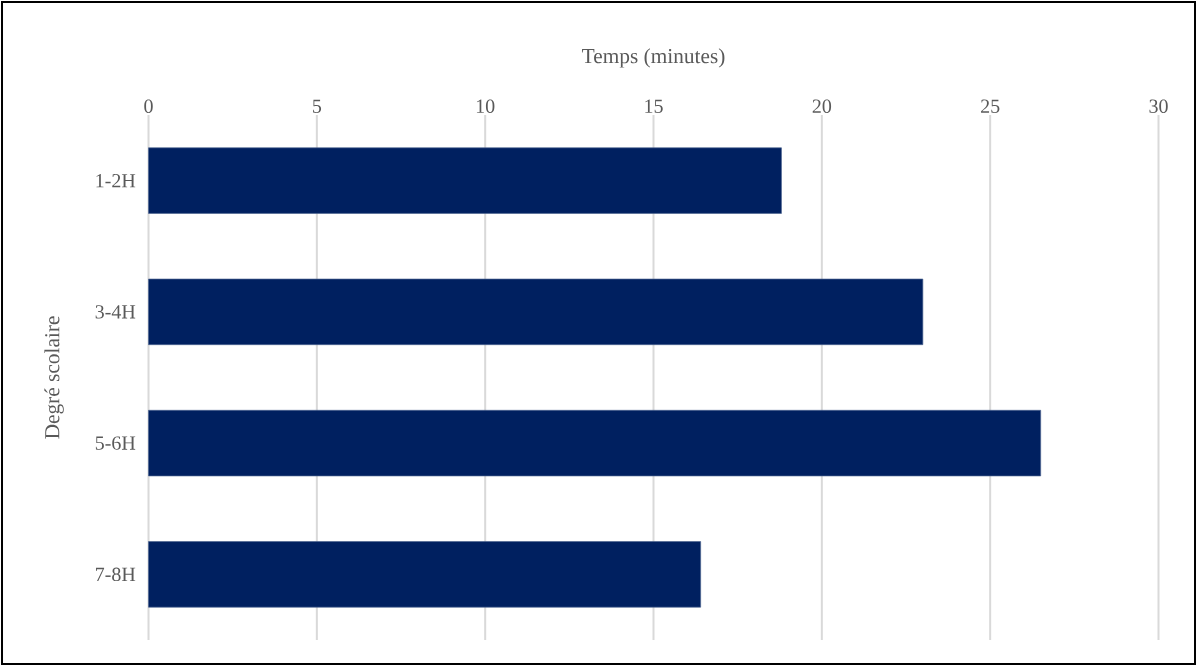 The height and width of the screenshot is (666, 1197). I want to click on y-tick-label: 7-8H, so click(116, 574).